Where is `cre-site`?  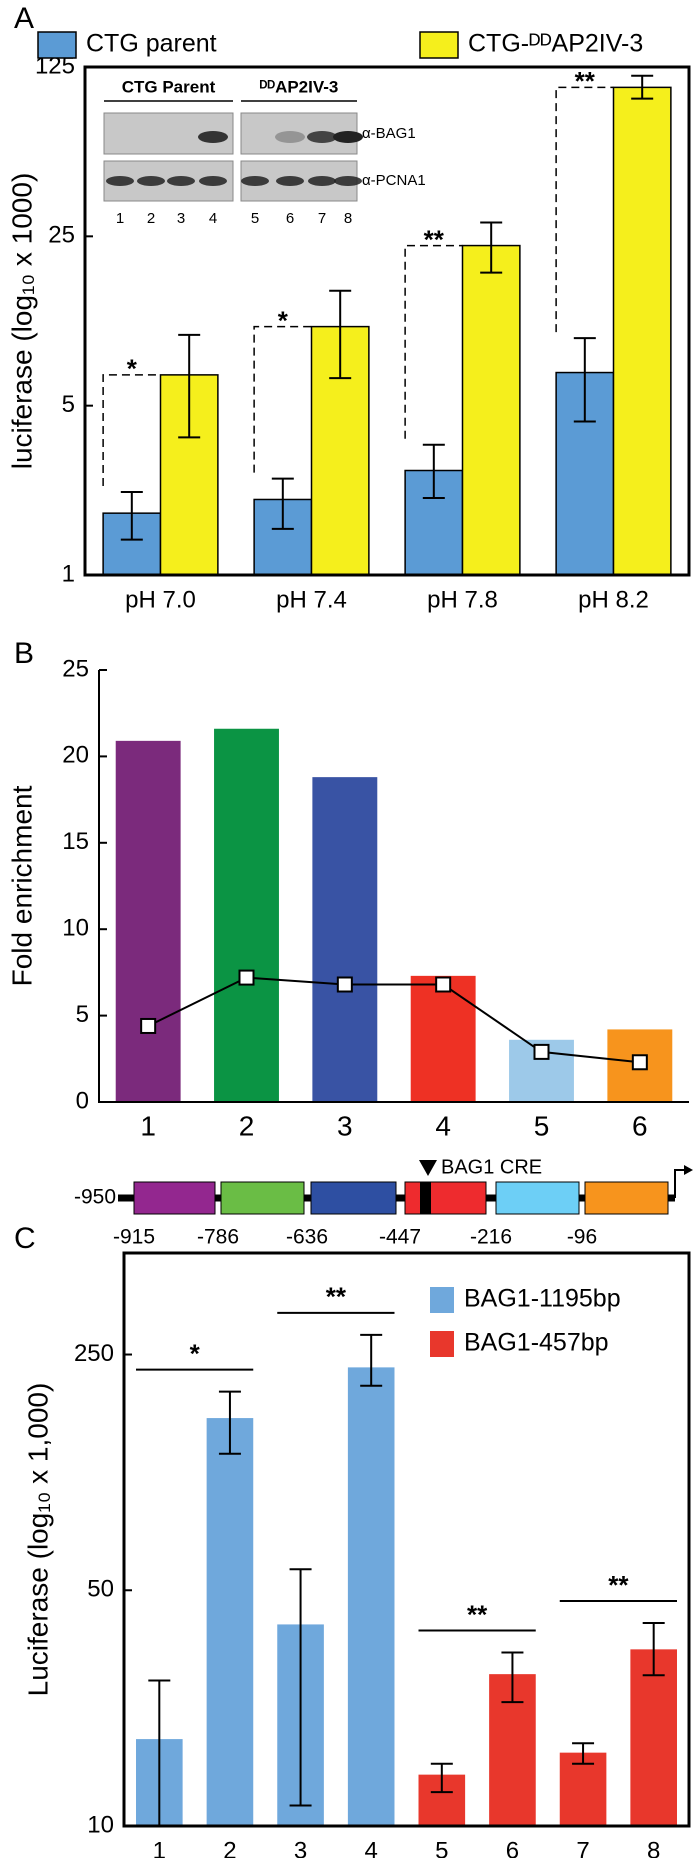 cre-site is located at coordinates (425, 1198).